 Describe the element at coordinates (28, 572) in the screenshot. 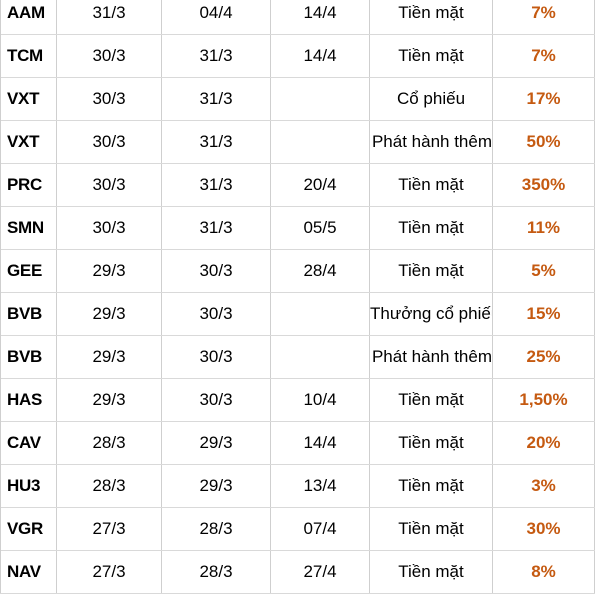

I see `ticker-cell: NAV` at that location.